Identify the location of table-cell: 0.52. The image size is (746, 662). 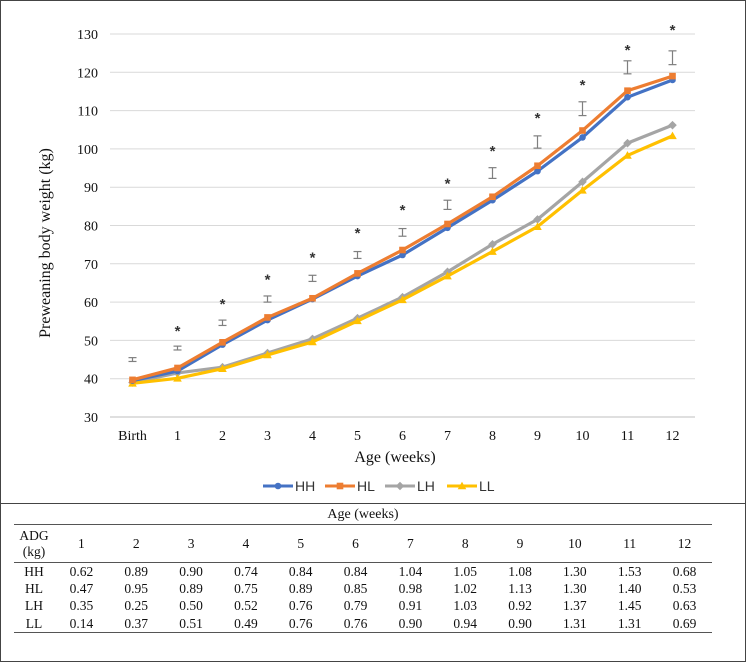
(246, 606).